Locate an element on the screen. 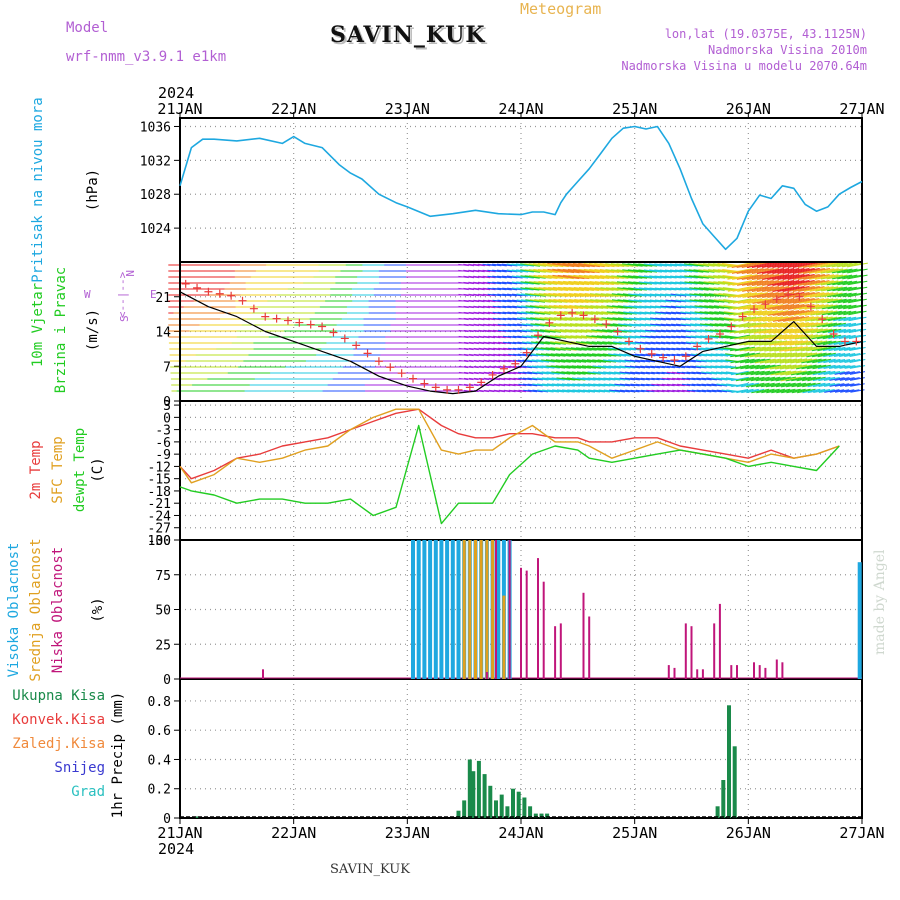  cloud-bar-high is located at coordinates (441, 609).